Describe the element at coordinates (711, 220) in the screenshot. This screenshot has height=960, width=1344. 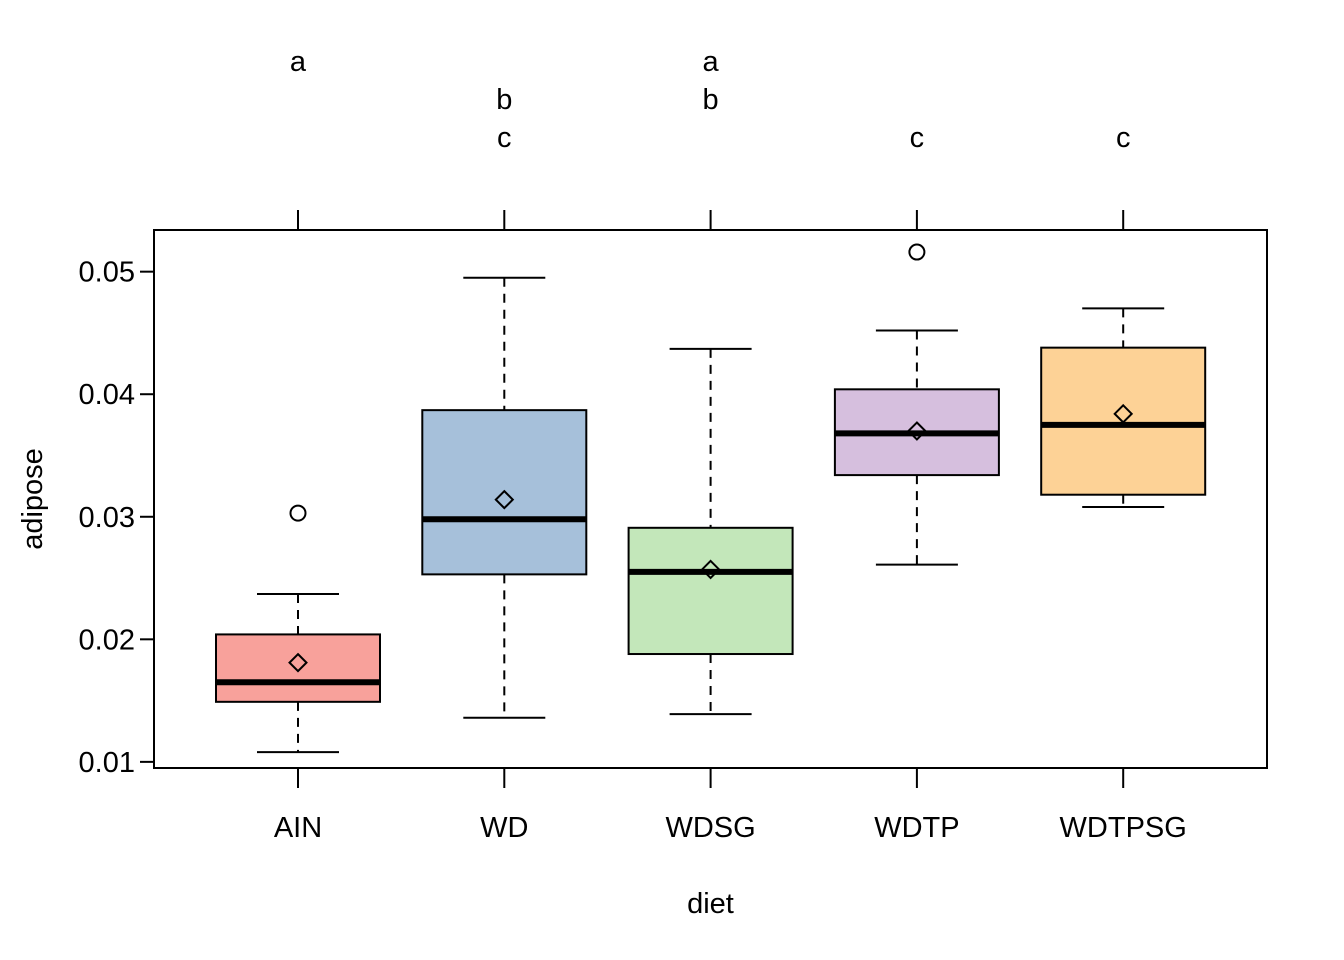
I see `top-axis-ticks` at that location.